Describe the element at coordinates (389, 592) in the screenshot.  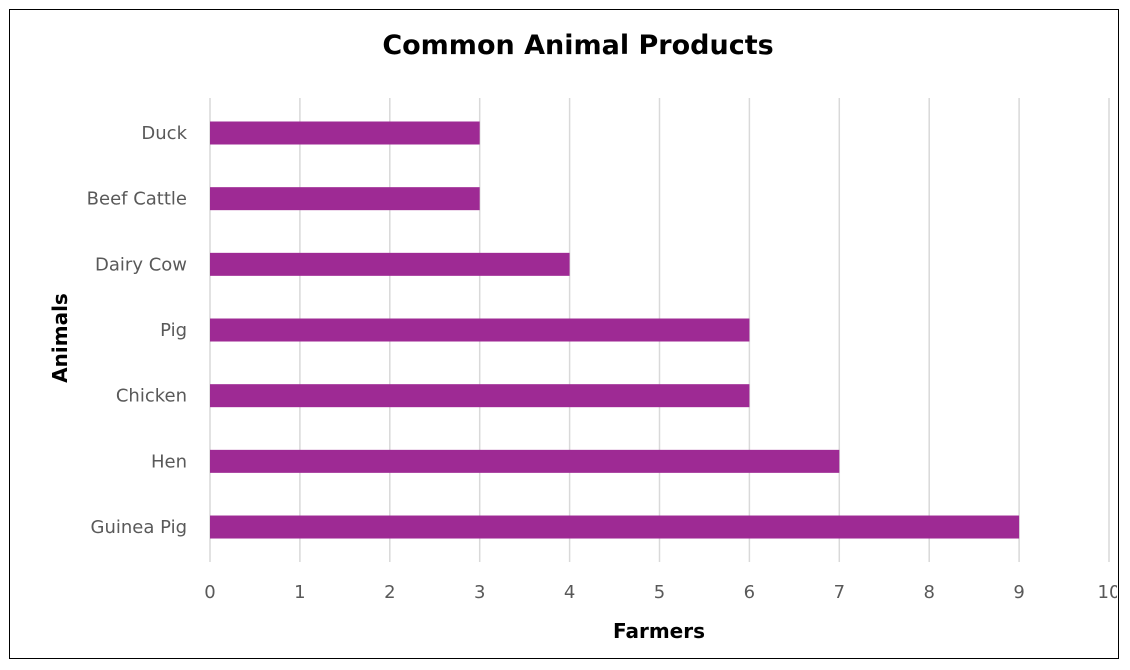
I see `x-tick-label: 2` at that location.